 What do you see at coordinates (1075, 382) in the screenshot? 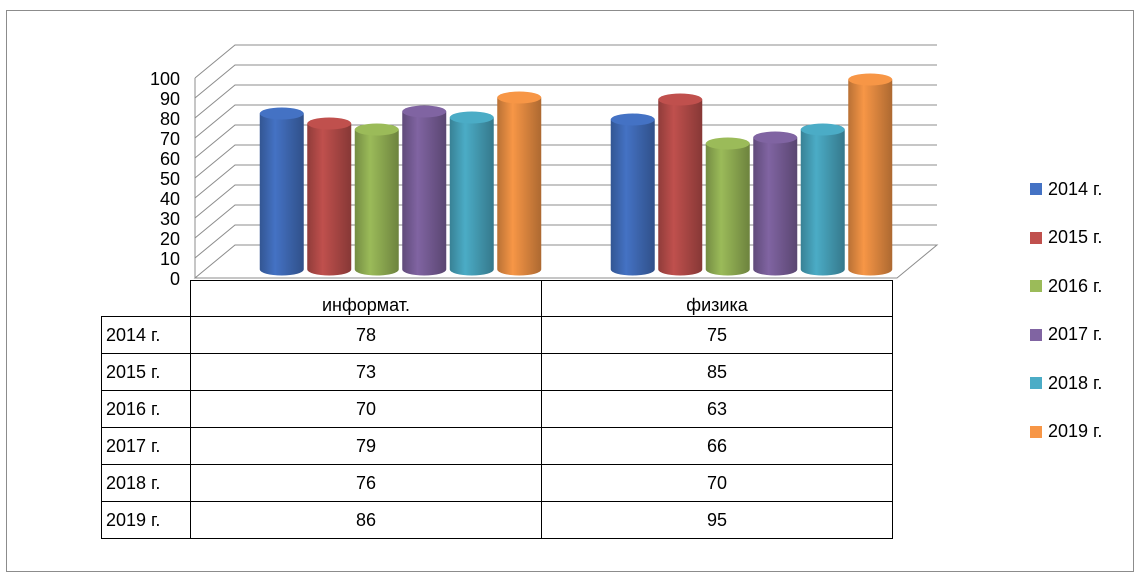
I see `legend-label: 2018 г.` at bounding box center [1075, 382].